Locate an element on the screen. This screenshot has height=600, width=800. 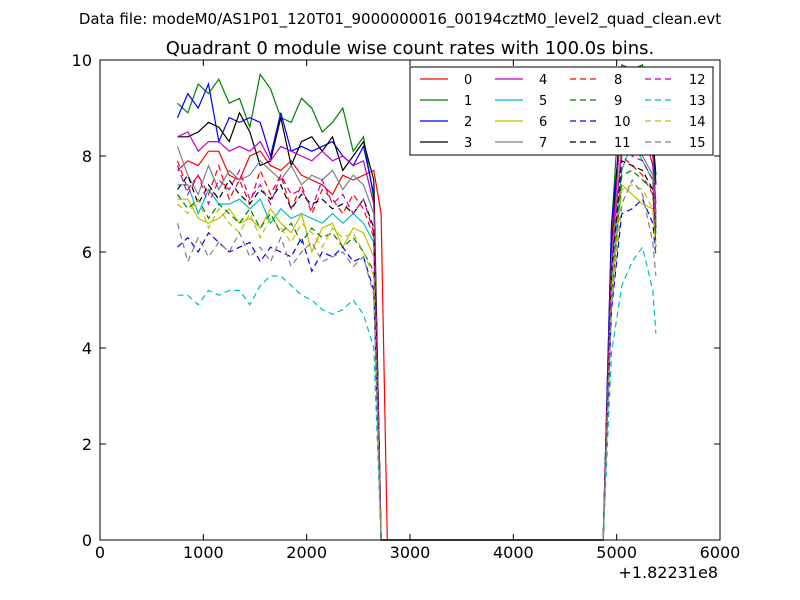
y-tick-label: 0 is located at coordinates (87, 540).